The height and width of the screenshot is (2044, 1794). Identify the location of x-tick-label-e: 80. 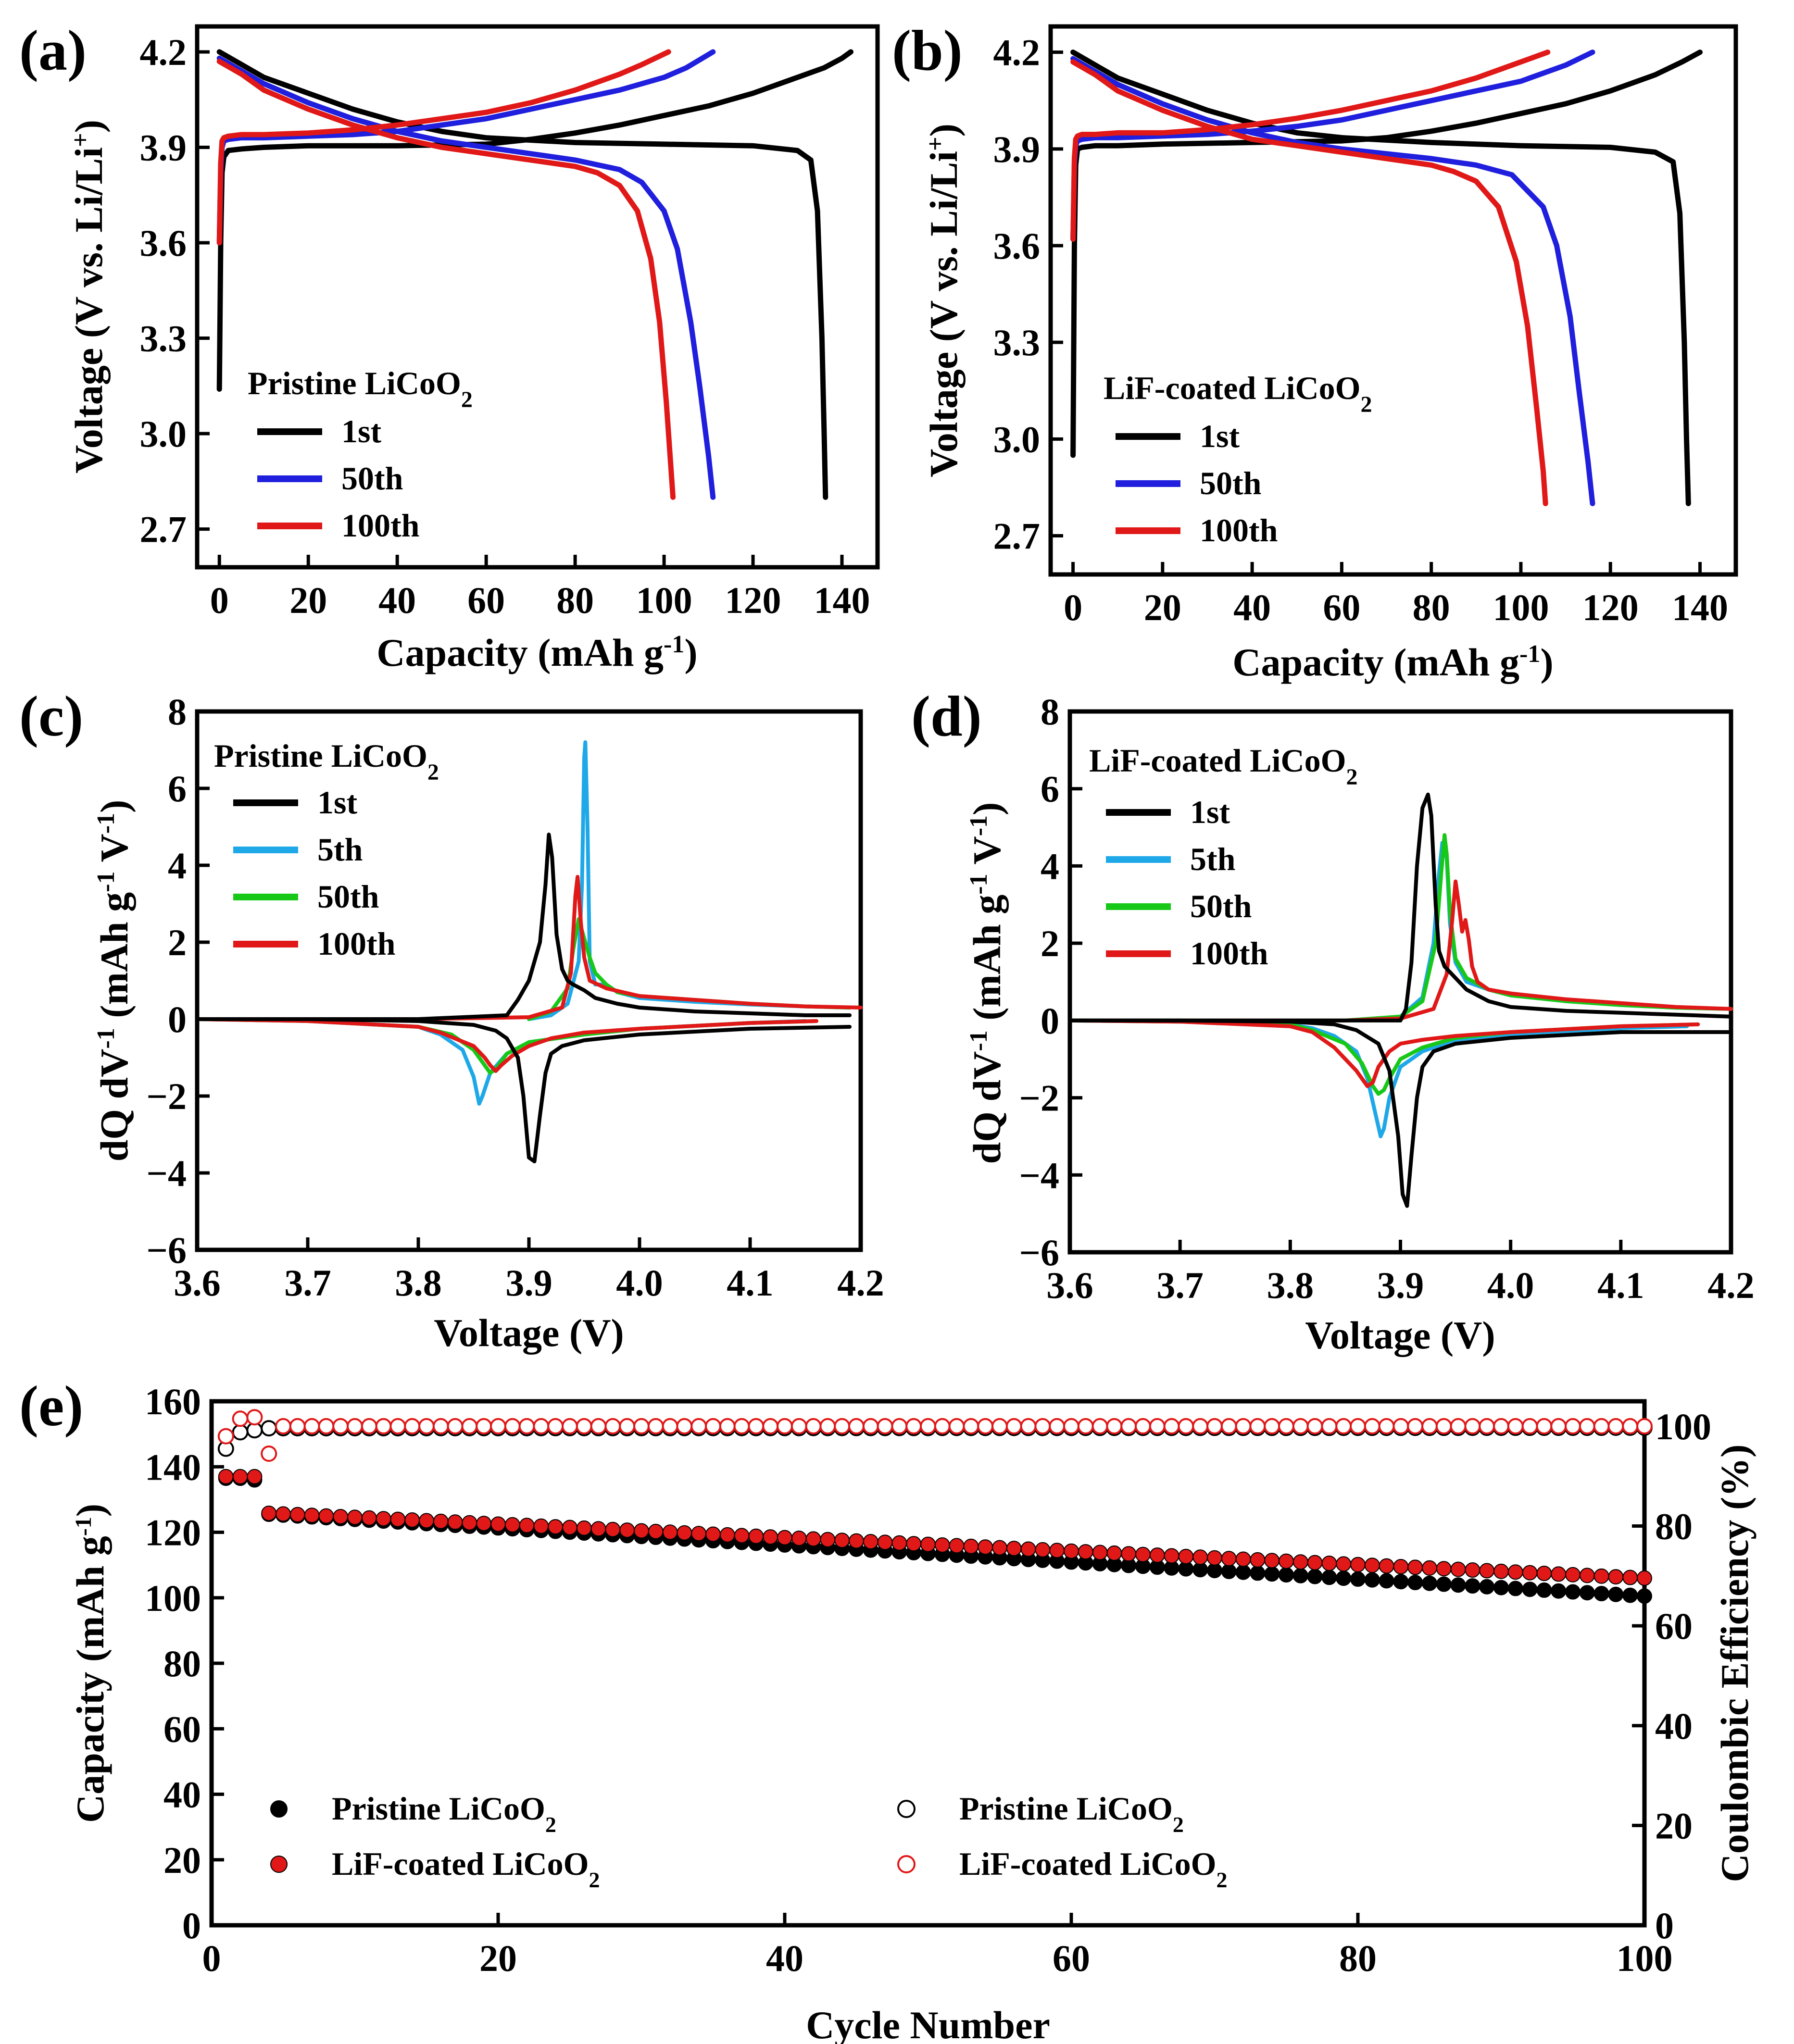
(1358, 1958).